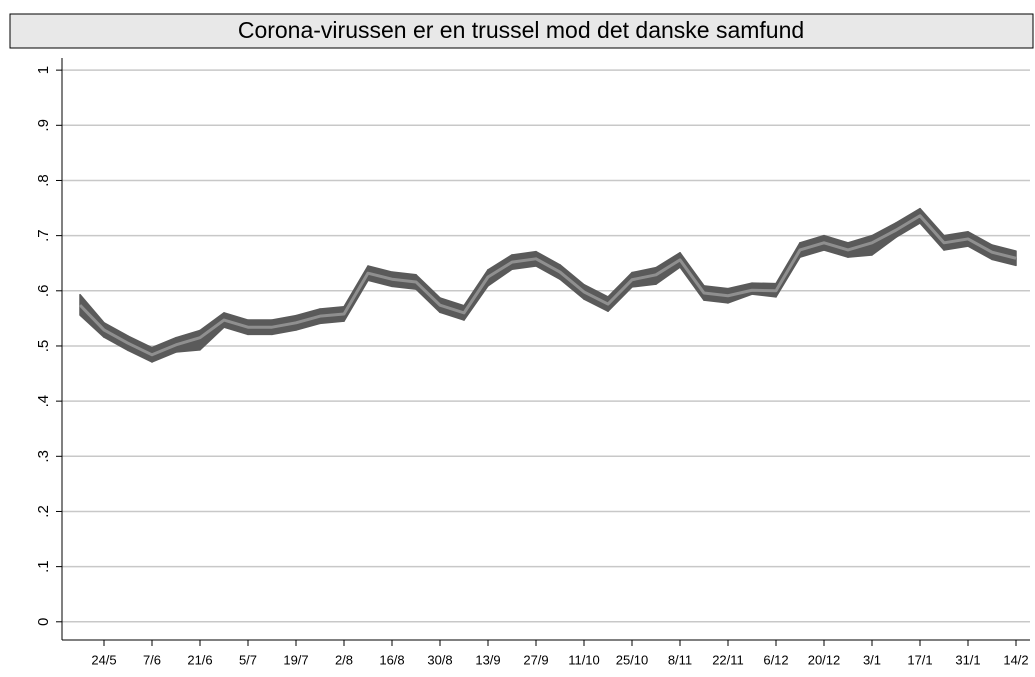 This screenshot has height=677, width=1035. I want to click on y-tick-label: .8, so click(43, 180).